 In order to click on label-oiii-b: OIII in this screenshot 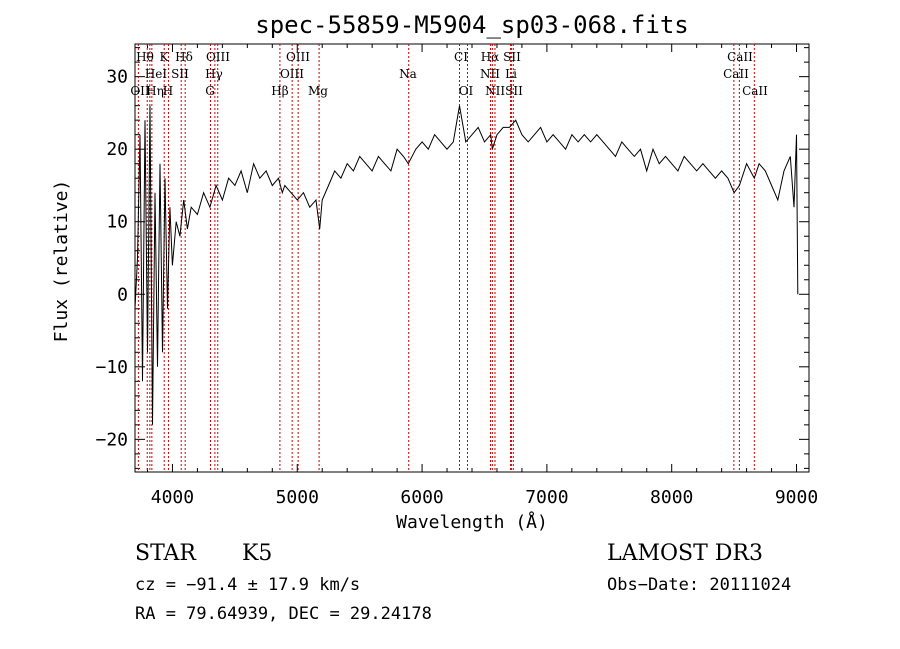, I will do `click(298, 57)`.